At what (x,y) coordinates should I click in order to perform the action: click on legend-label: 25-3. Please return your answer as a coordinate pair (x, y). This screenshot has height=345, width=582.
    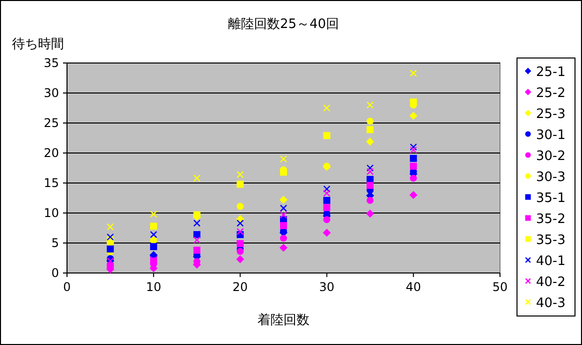
    Looking at the image, I should click on (551, 114).